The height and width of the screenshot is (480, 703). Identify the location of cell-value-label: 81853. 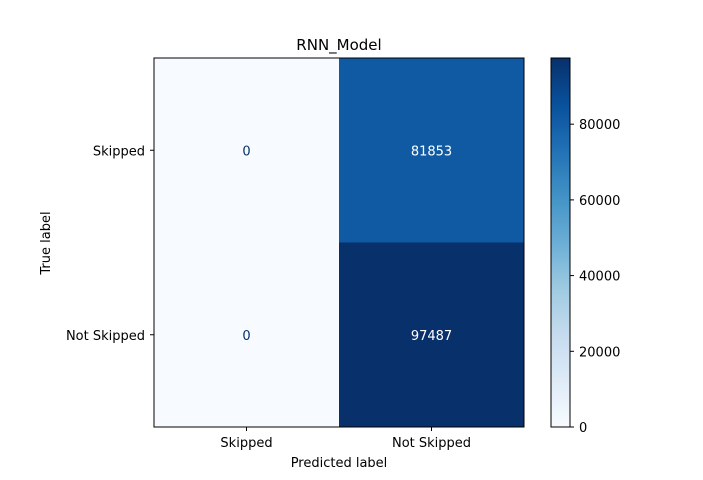
(431, 151).